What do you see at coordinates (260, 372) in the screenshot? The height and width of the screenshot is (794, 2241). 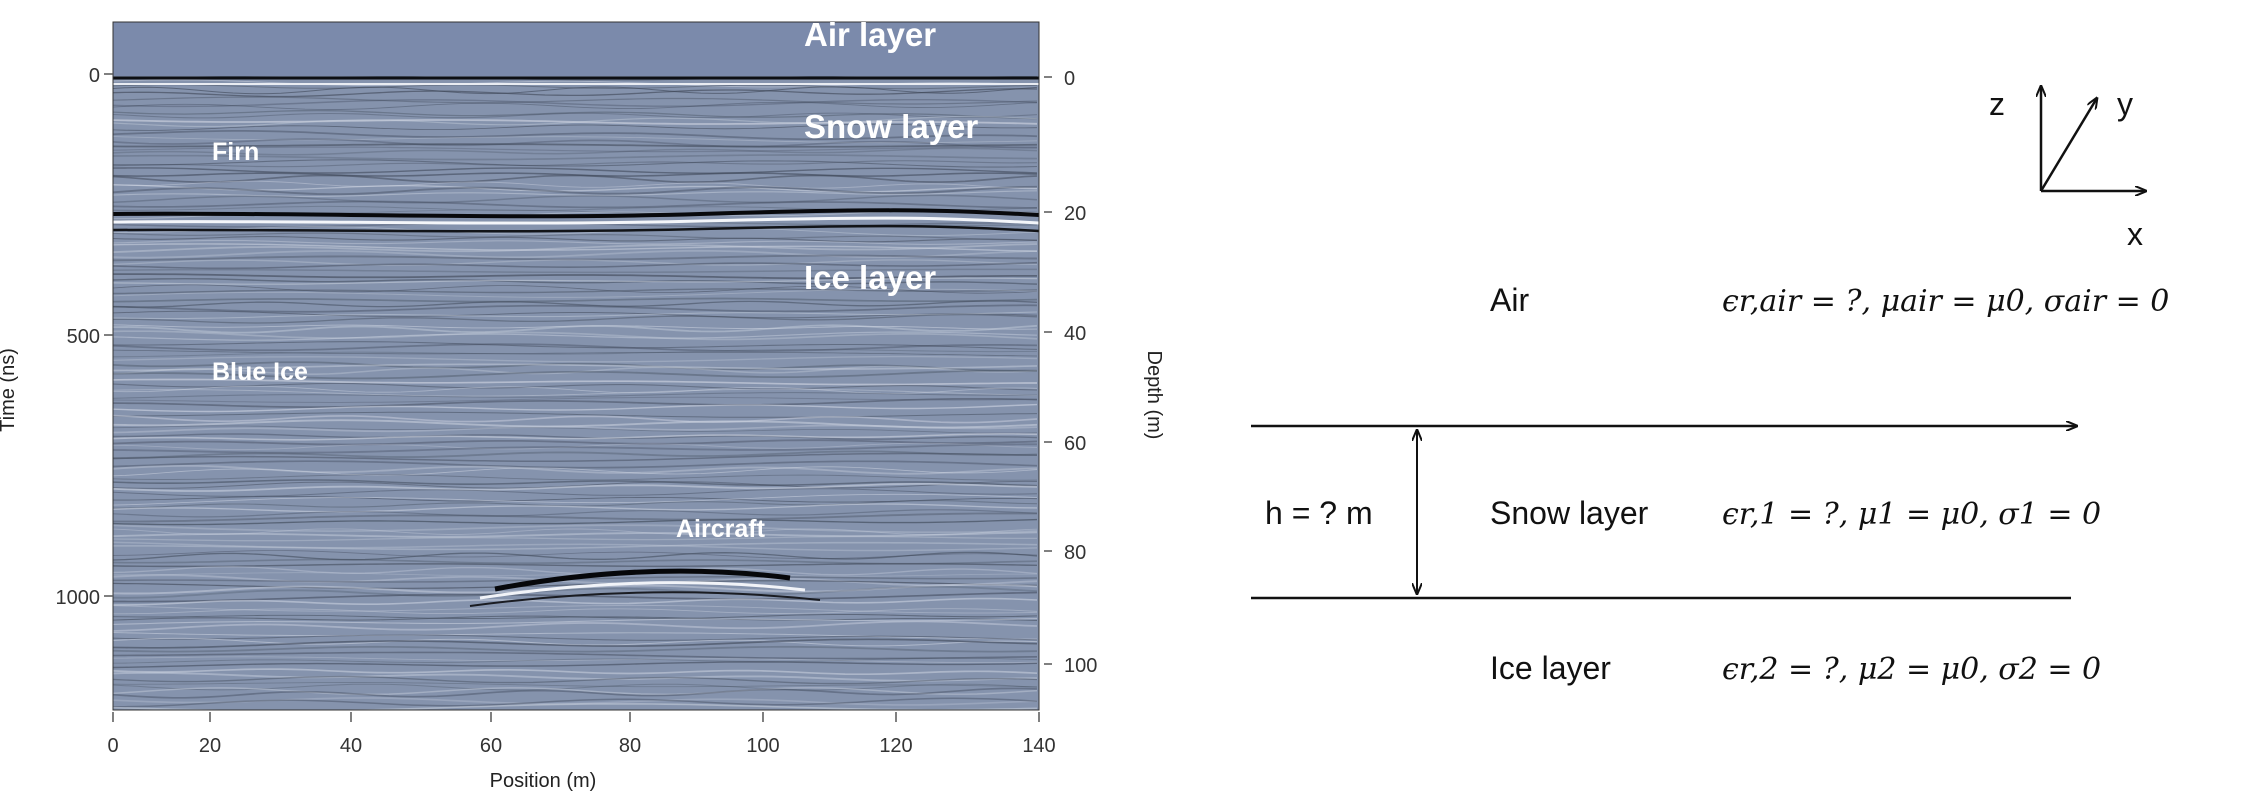 I see `blue-ice-label: Blue Ice` at bounding box center [260, 372].